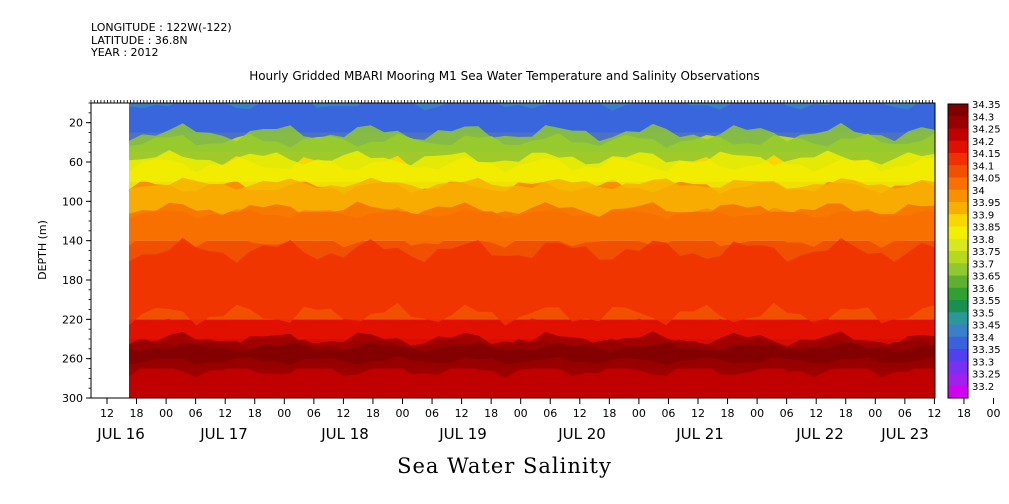 This screenshot has height=504, width=1009. I want to click on colorbar-label: 33.6, so click(983, 289).